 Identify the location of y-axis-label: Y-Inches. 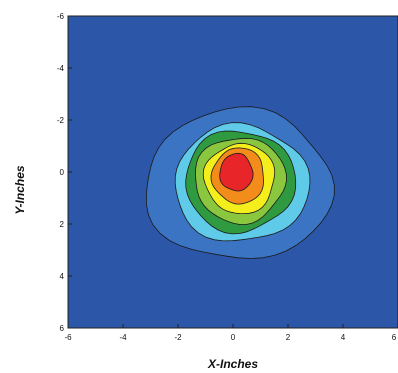
(20, 189).